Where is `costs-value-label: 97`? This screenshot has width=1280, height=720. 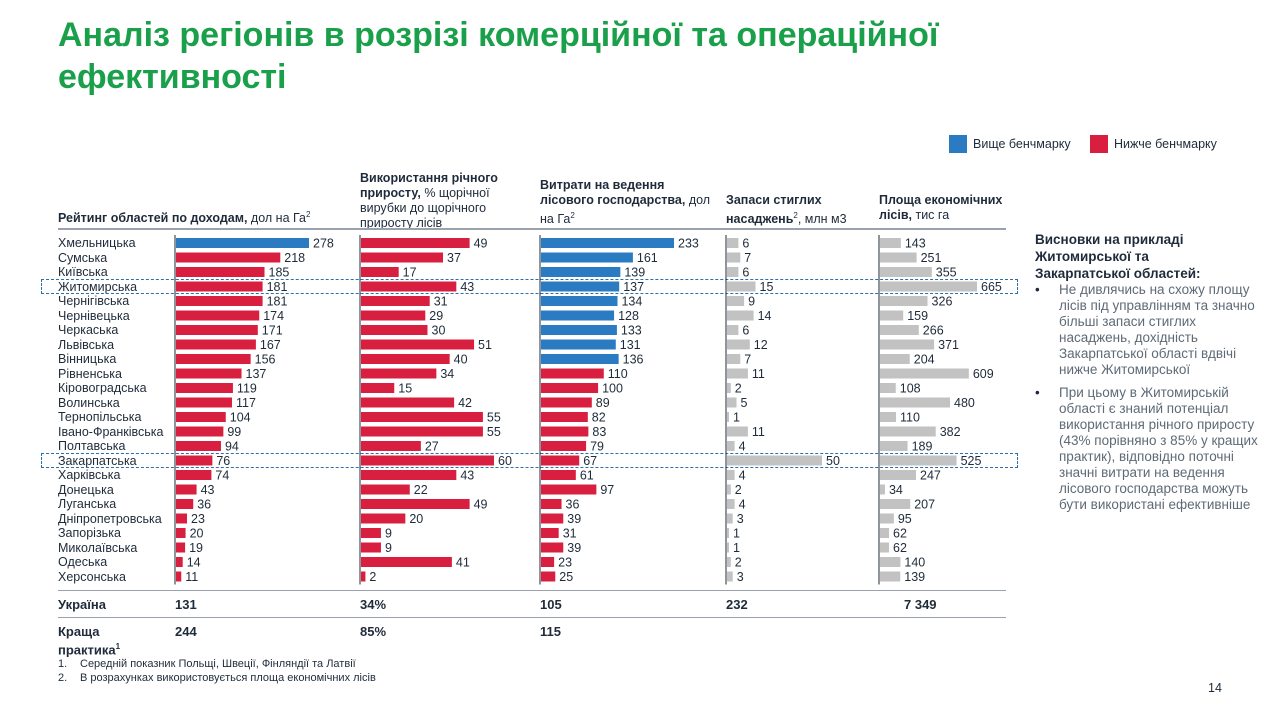 costs-value-label: 97 is located at coordinates (607, 490).